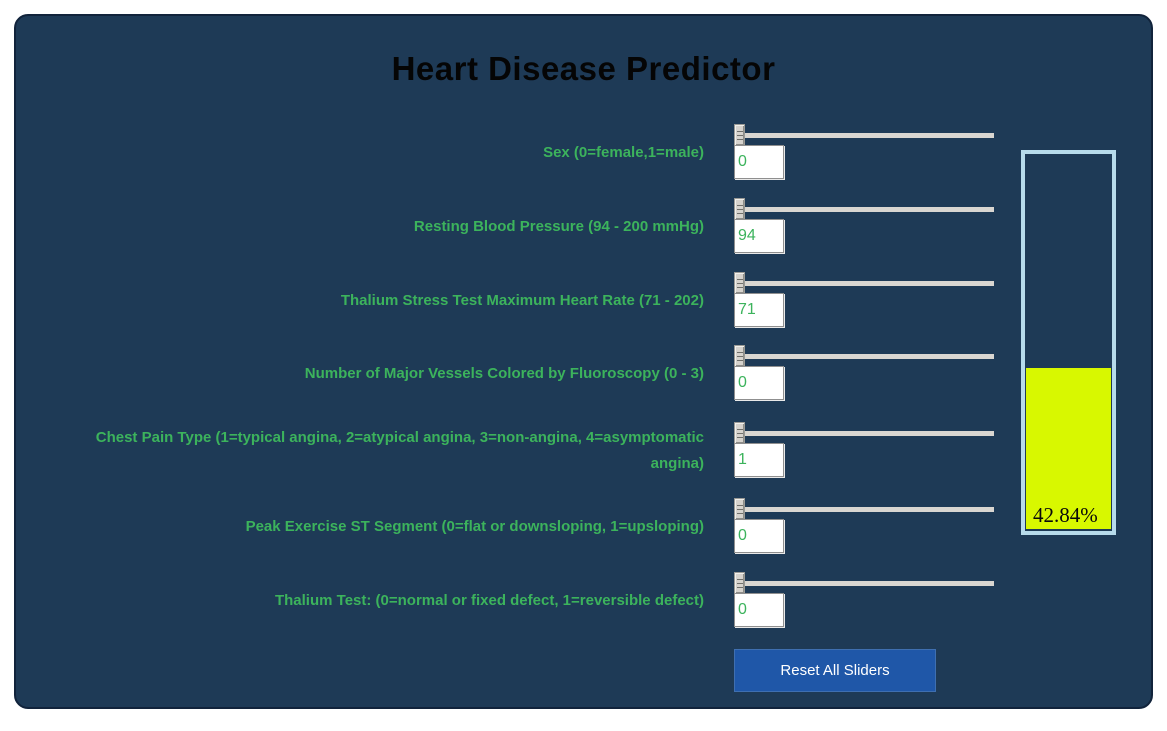 This screenshot has height=731, width=1167. I want to click on slider-row-resting-blood-pressure: Resting Blood Pressure (94 - 200 mmHg), so click(585, 226).